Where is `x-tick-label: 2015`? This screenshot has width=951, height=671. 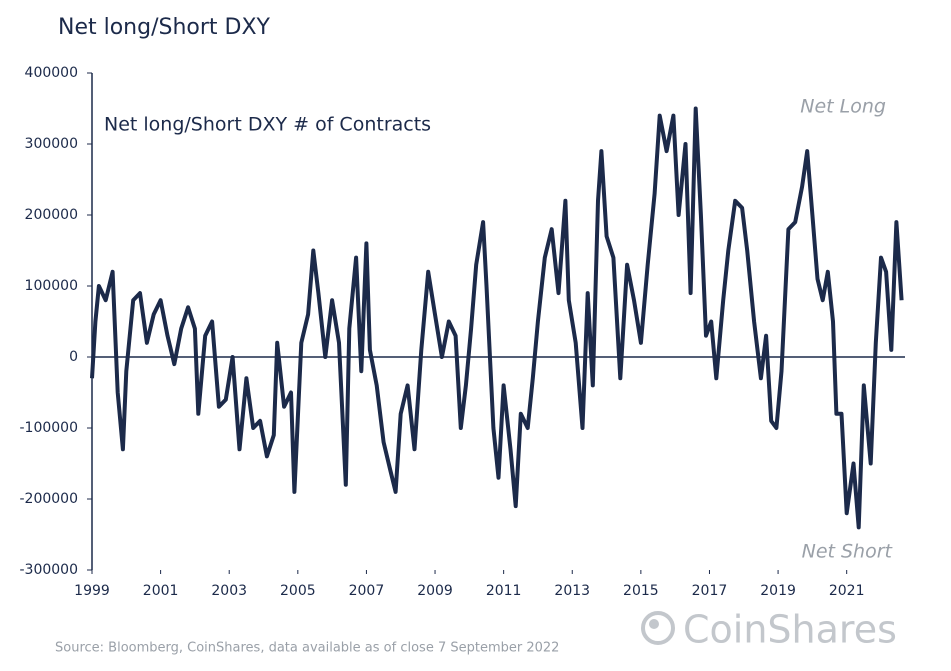
x-tick-label: 2015 is located at coordinates (641, 591).